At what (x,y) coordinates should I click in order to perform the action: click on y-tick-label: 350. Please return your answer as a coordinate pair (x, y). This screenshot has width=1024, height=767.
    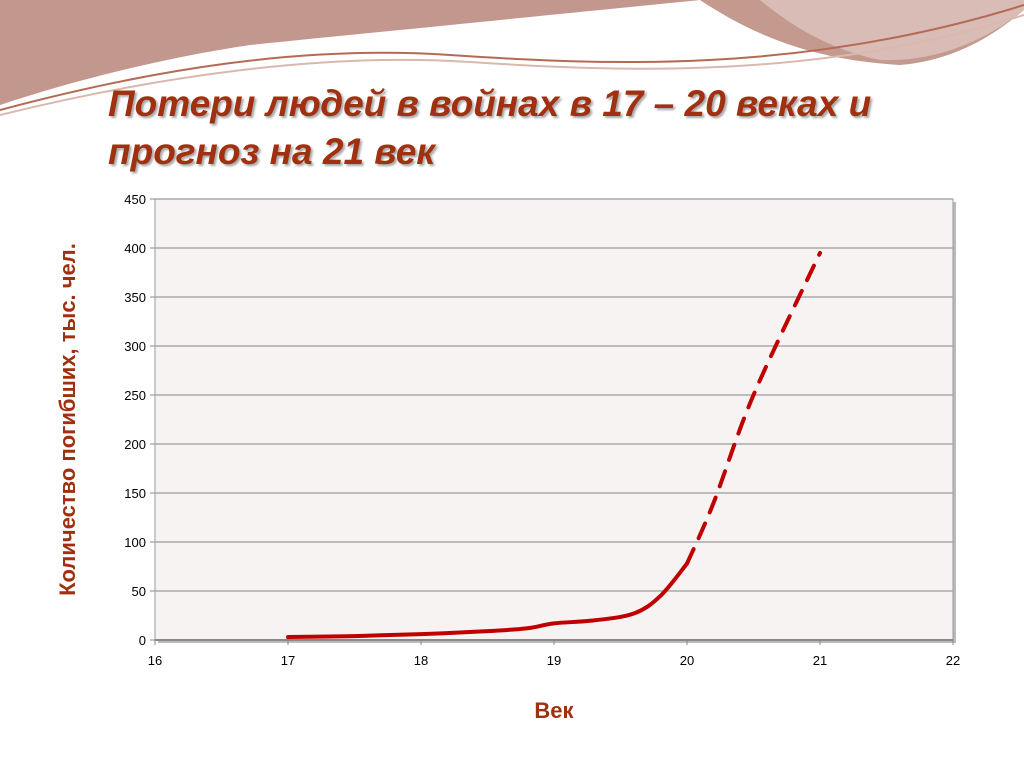
    Looking at the image, I should click on (135, 297).